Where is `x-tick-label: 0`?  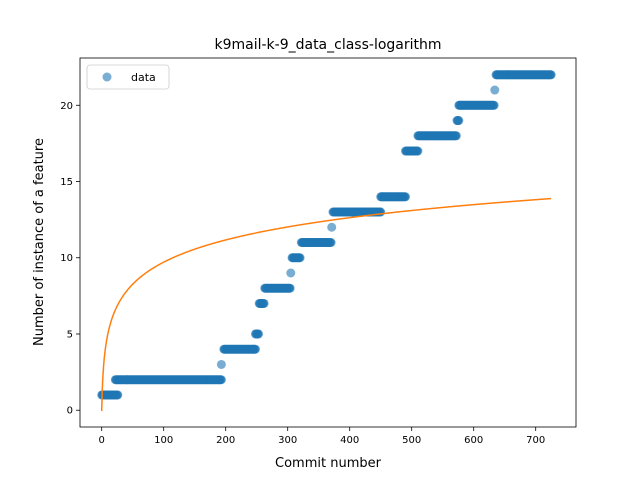 x-tick-label: 0 is located at coordinates (102, 440).